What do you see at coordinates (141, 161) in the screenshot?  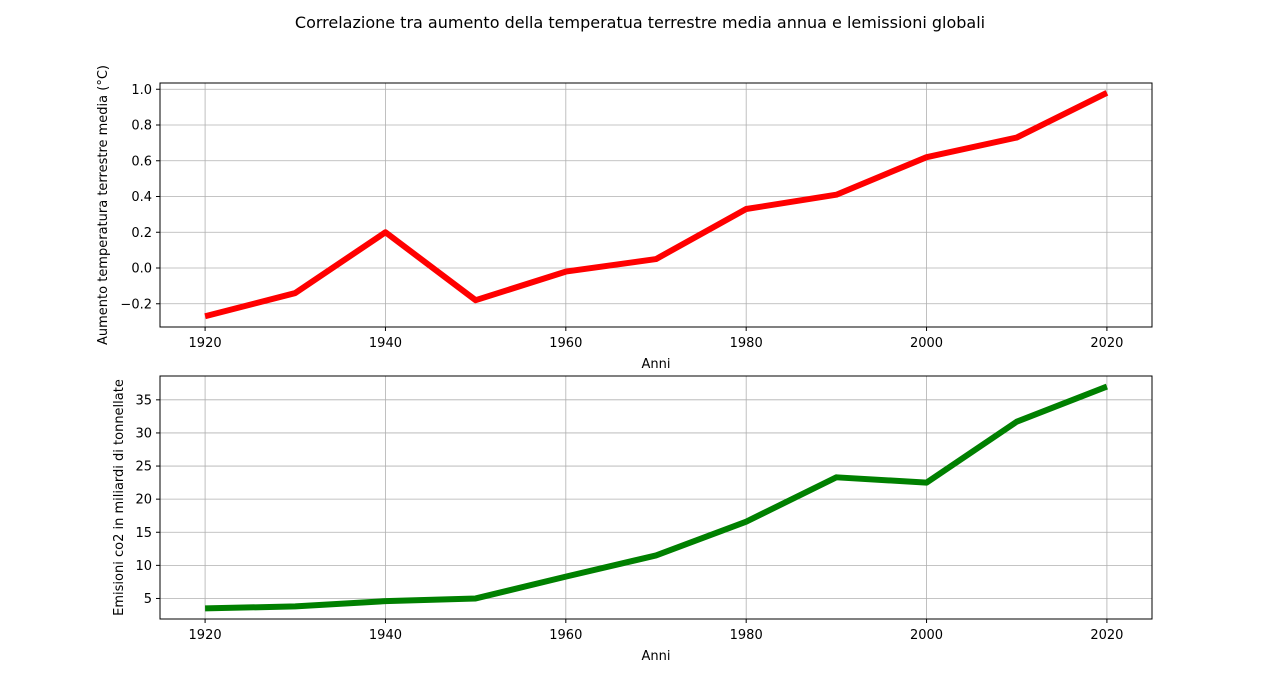 I see `temperature-y-tick-label: 0.6` at bounding box center [141, 161].